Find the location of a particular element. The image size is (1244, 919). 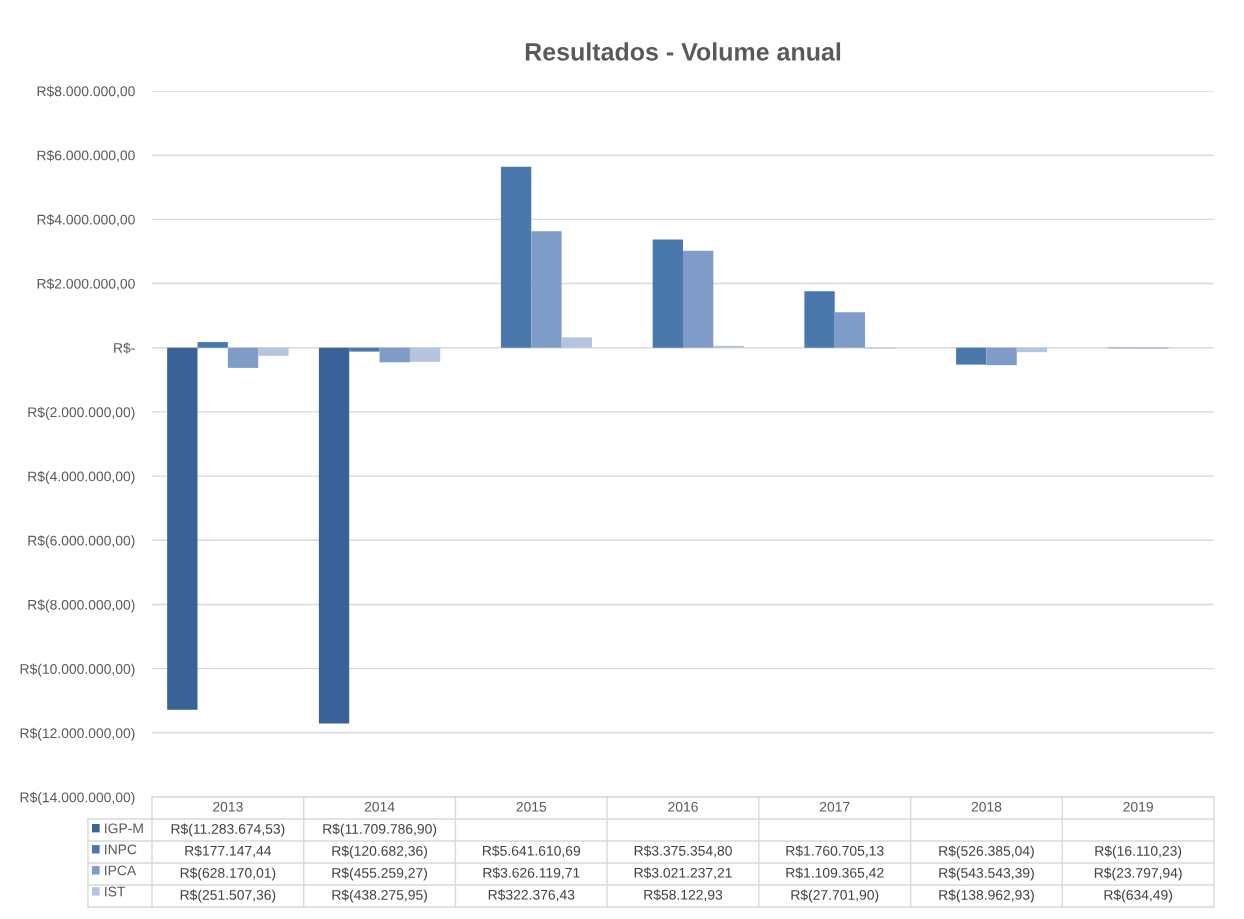

y-tick-label: R$(2.000.000,00) is located at coordinates (81, 413).